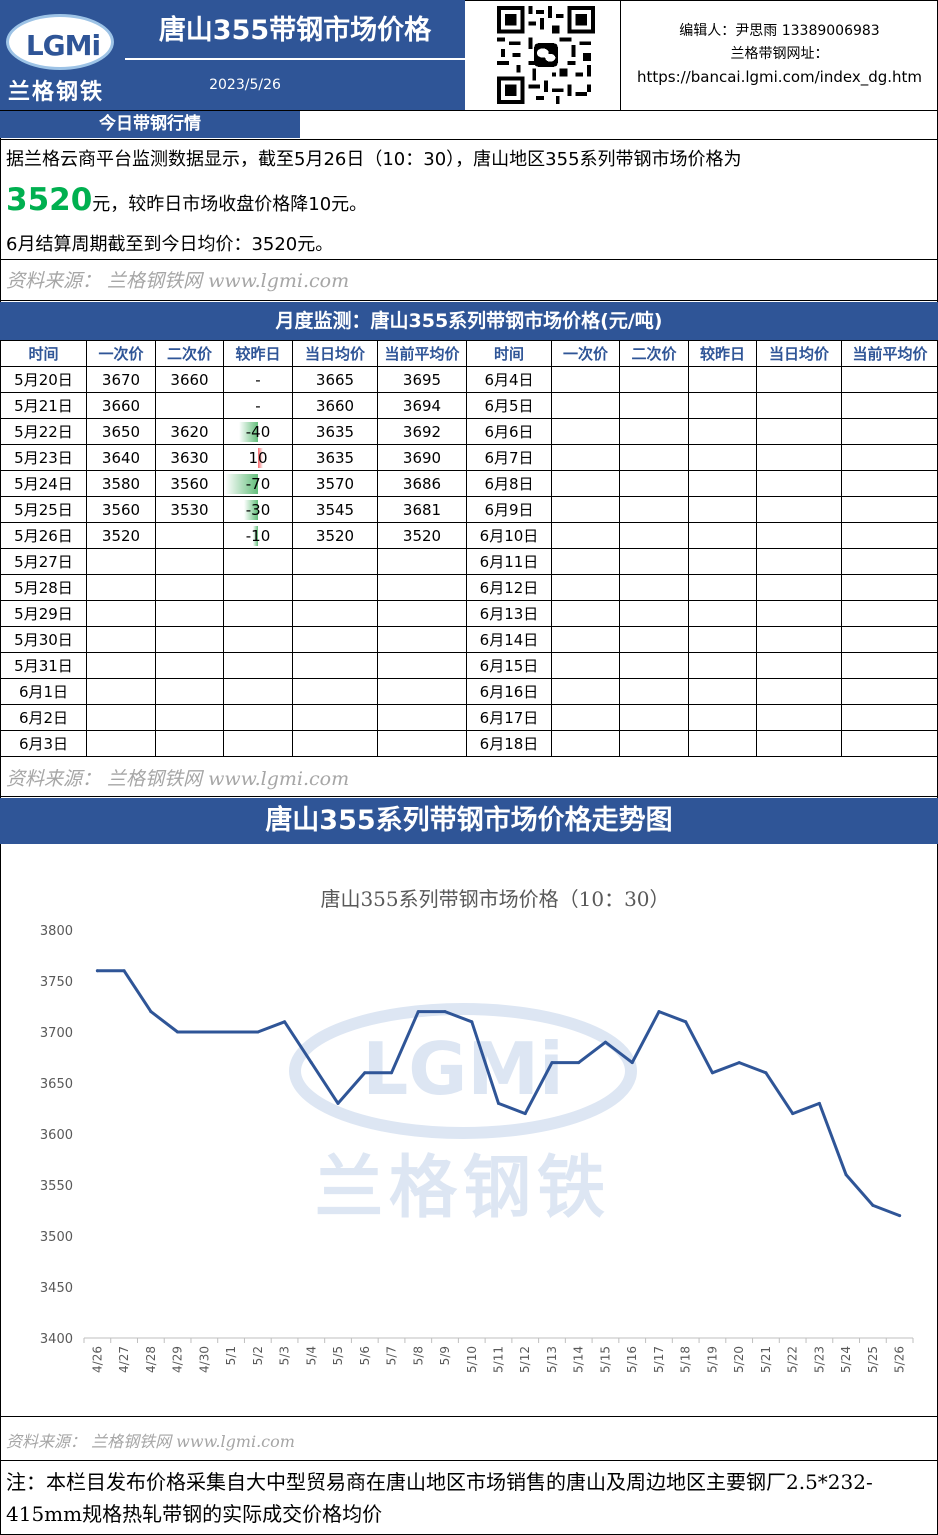 Image resolution: width=938 pixels, height=1535 pixels. What do you see at coordinates (121, 431) in the screenshot?
I see `table-cell: 3650` at bounding box center [121, 431].